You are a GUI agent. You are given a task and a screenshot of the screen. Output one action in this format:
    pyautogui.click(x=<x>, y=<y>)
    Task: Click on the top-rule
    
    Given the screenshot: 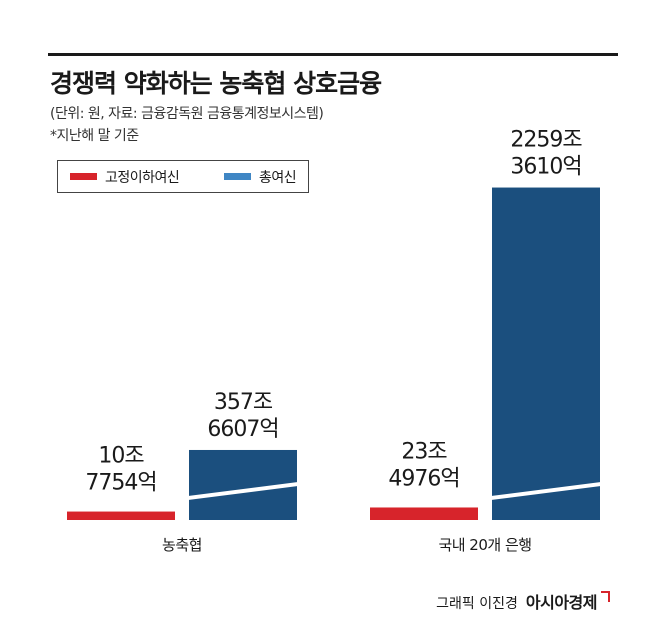 What is the action you would take?
    pyautogui.click(x=333, y=54)
    